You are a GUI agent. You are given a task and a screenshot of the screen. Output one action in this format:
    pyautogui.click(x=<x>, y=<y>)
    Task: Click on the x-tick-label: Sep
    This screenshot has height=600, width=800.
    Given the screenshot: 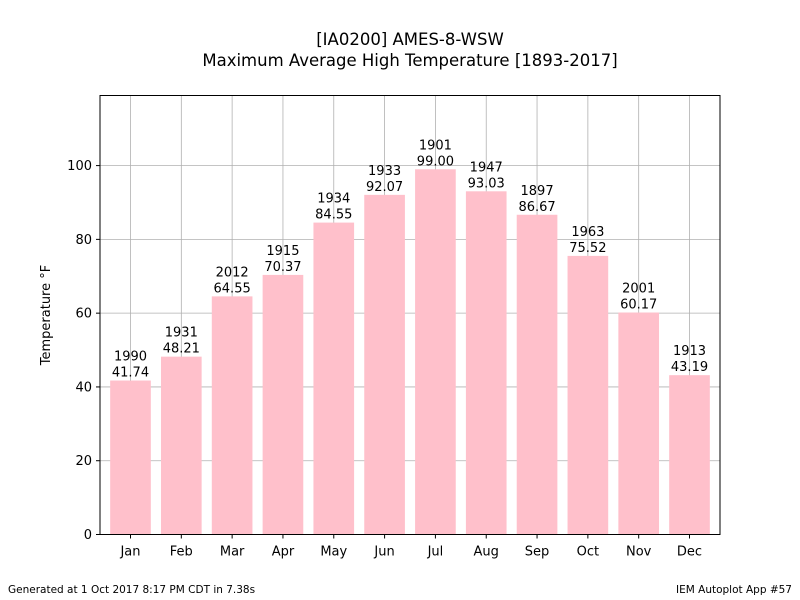 What is the action you would take?
    pyautogui.click(x=537, y=552)
    